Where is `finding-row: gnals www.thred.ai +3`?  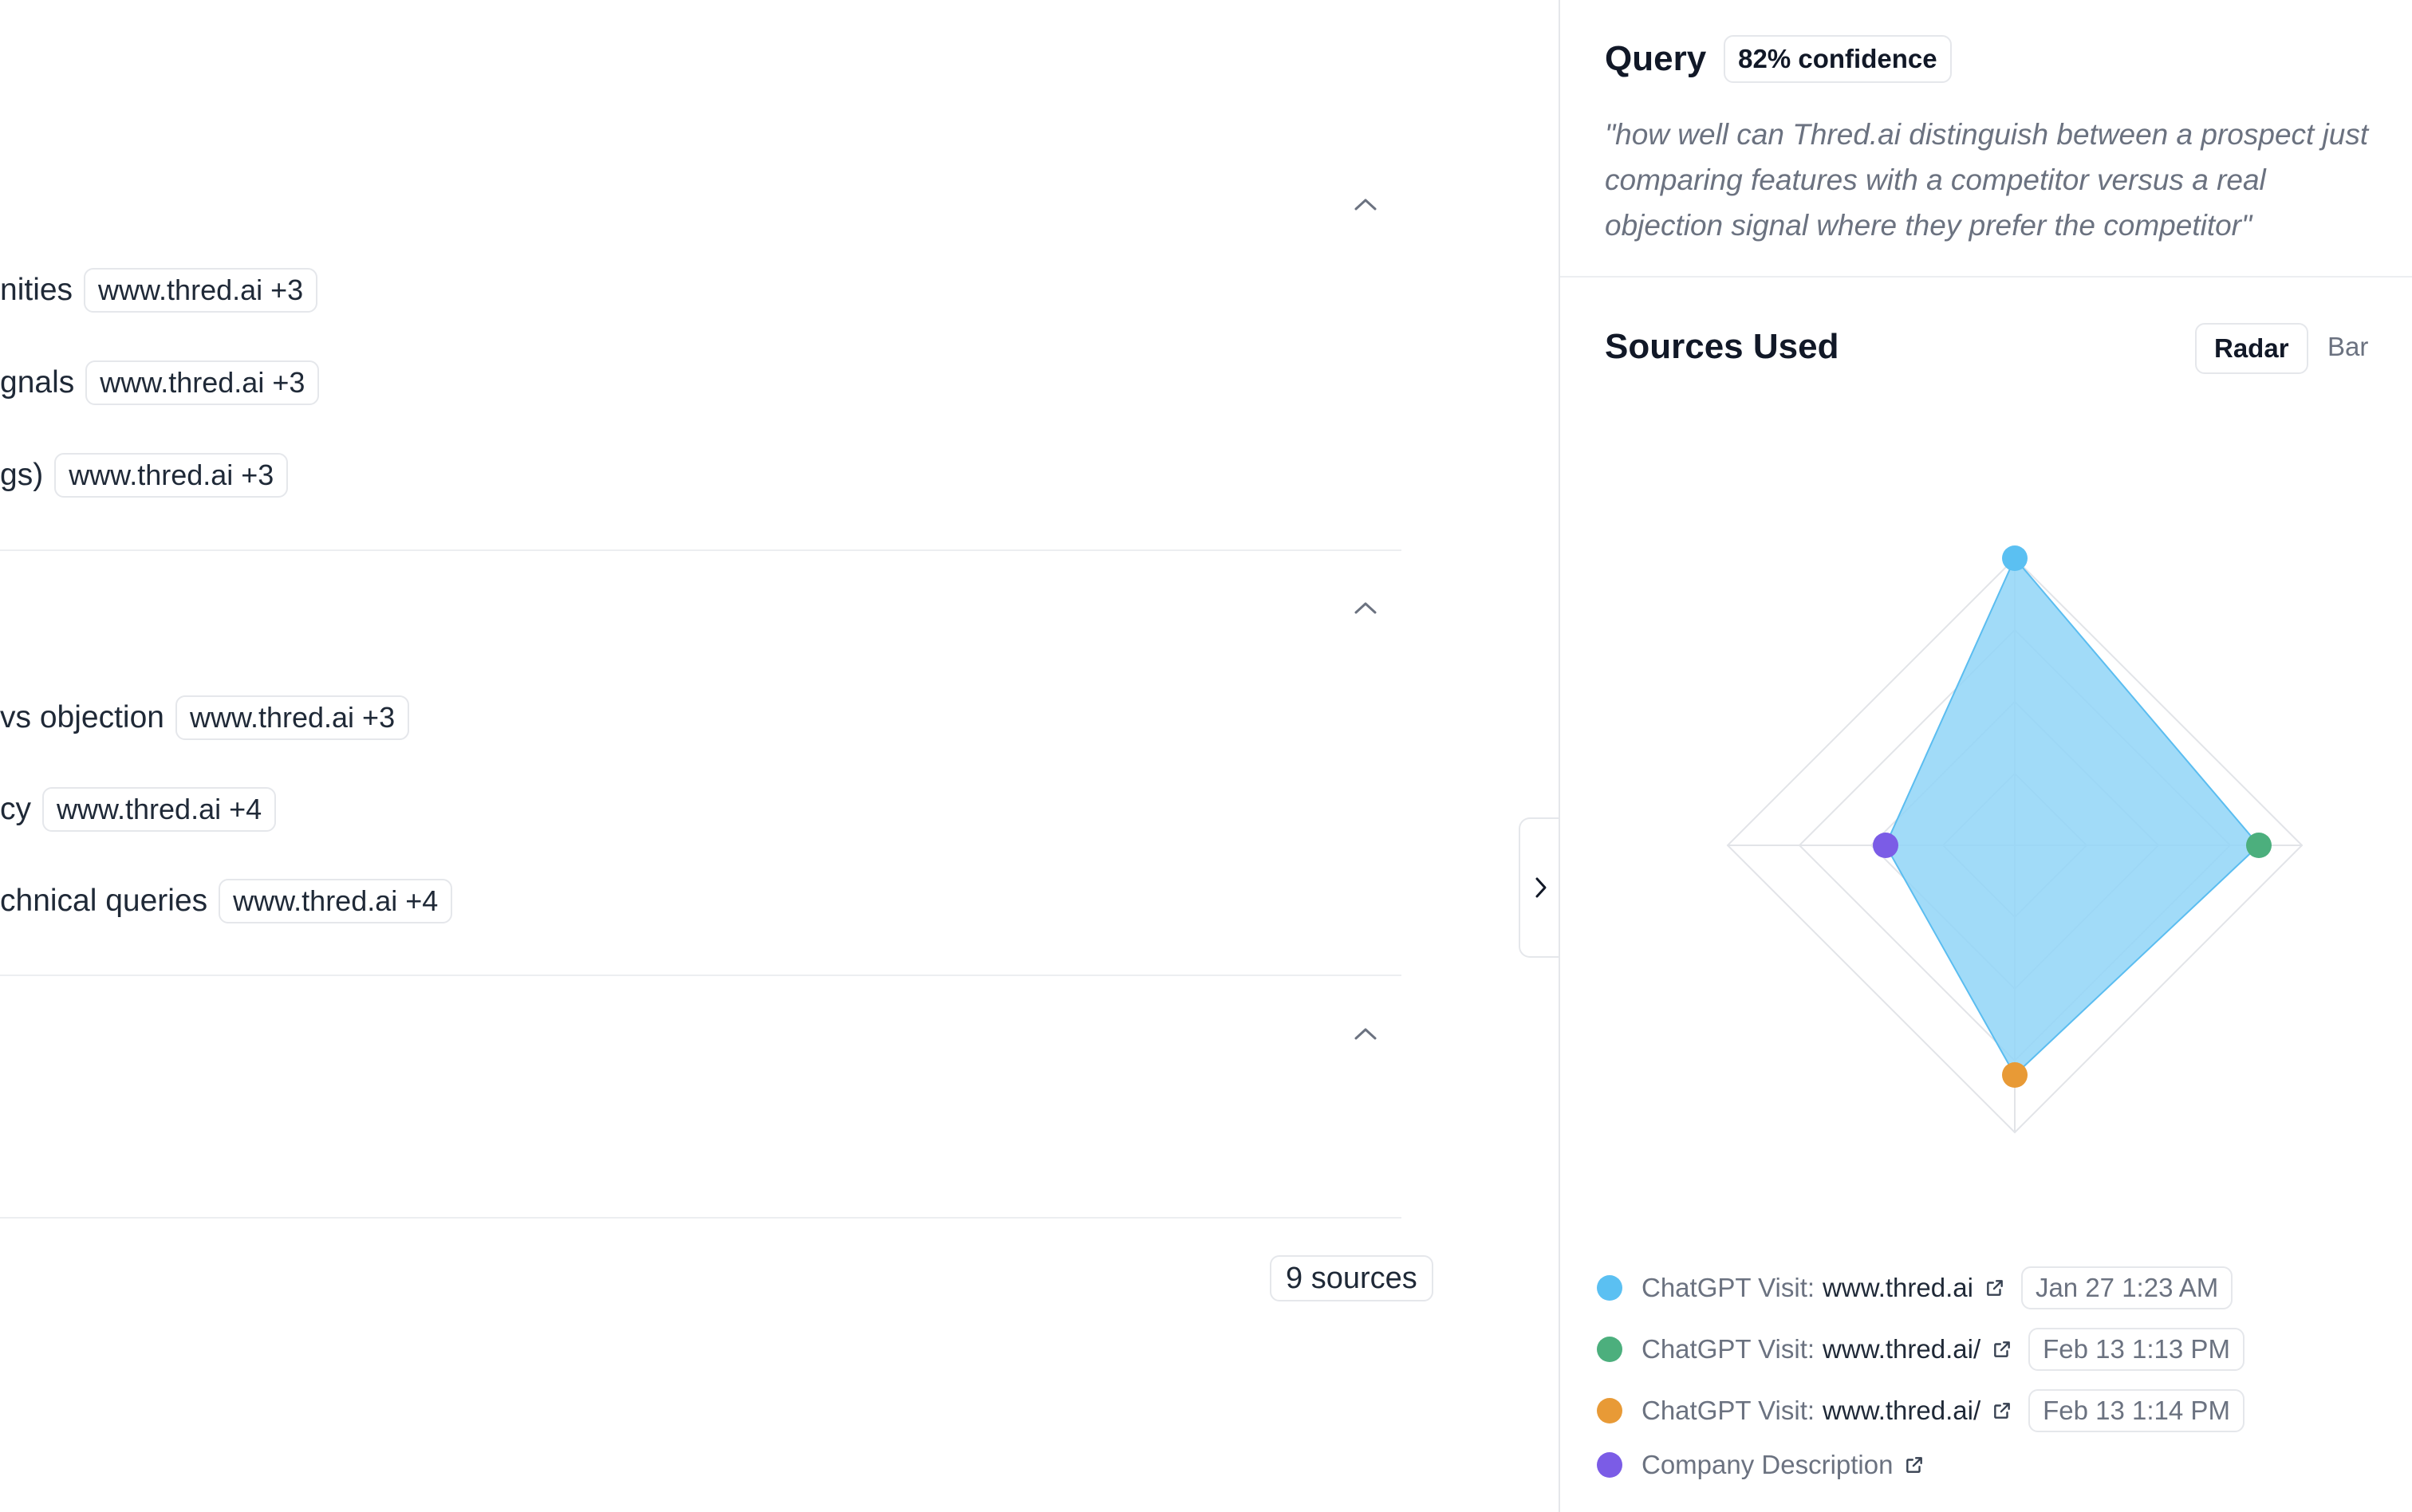 finding-row: gnals www.thred.ai +3 is located at coordinates (160, 382).